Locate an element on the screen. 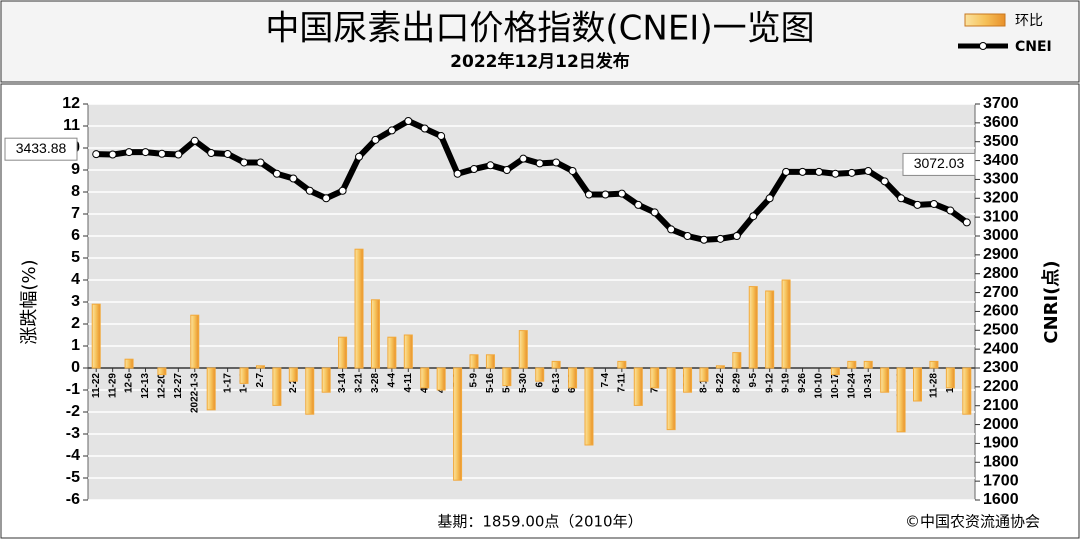  y2-tick-label: 1700 is located at coordinates (1001, 480).